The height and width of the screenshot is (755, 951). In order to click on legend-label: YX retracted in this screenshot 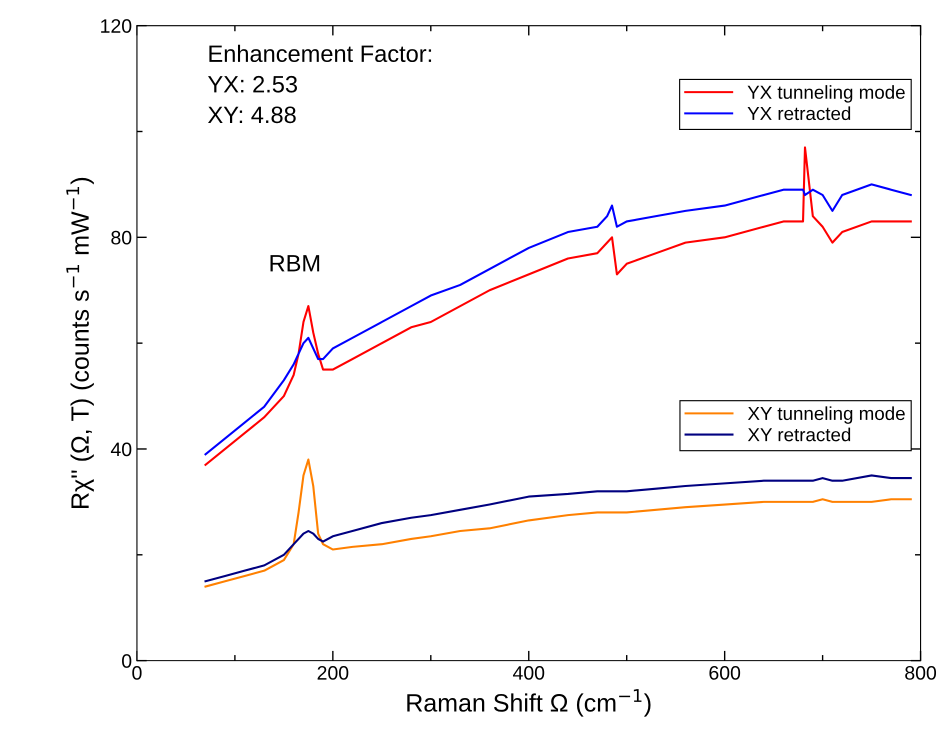, I will do `click(799, 113)`.